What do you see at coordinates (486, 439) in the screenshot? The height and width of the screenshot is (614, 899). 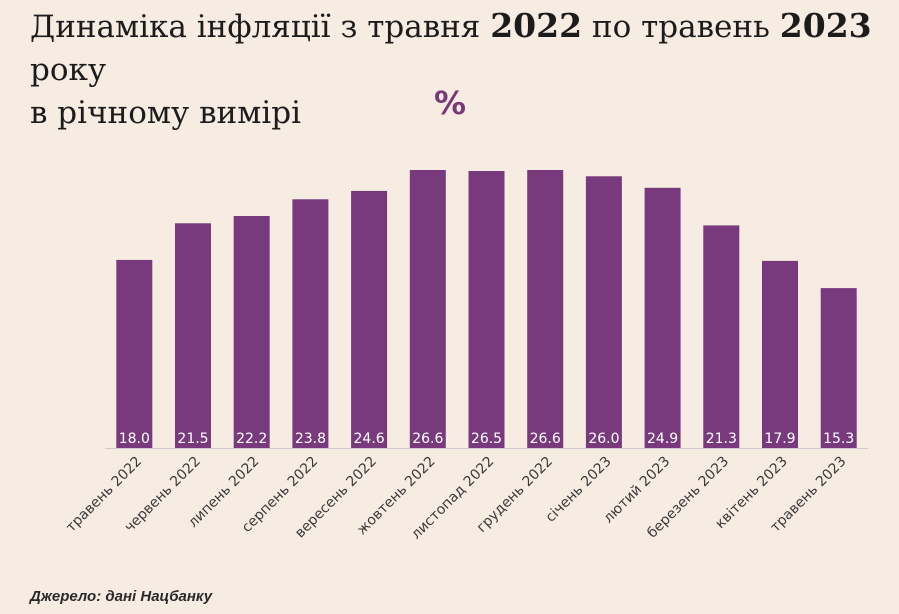 I see `bar-value-label: 26.5` at bounding box center [486, 439].